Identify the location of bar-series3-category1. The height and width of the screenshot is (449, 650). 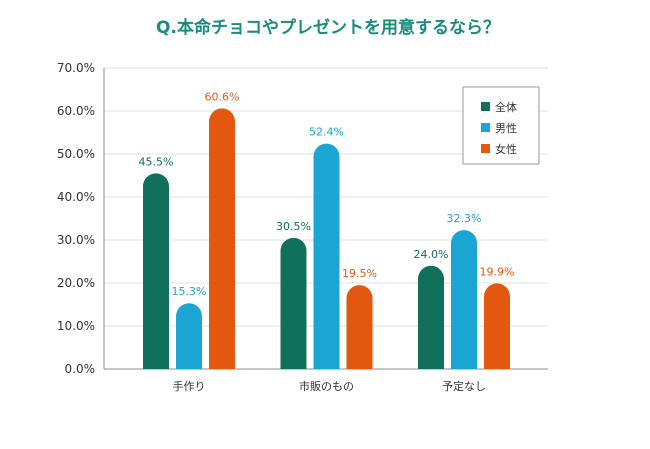
(222, 239).